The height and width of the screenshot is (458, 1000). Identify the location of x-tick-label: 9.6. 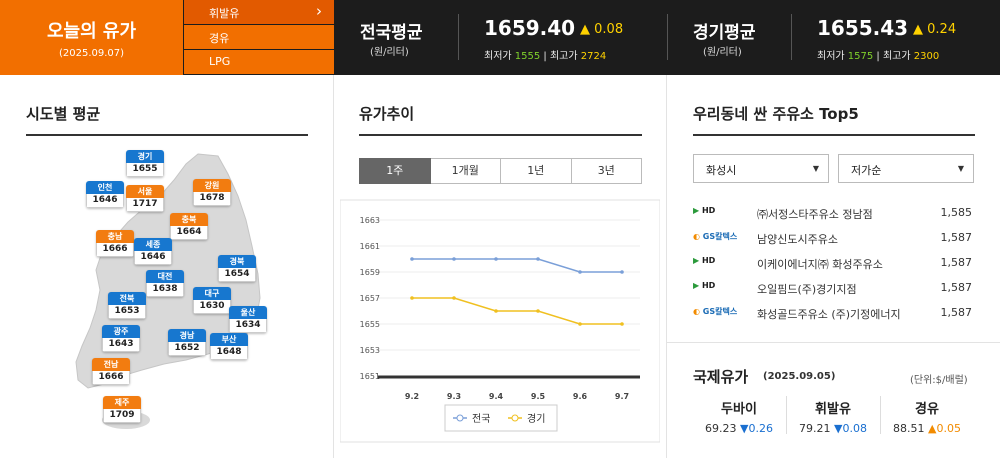
(580, 396).